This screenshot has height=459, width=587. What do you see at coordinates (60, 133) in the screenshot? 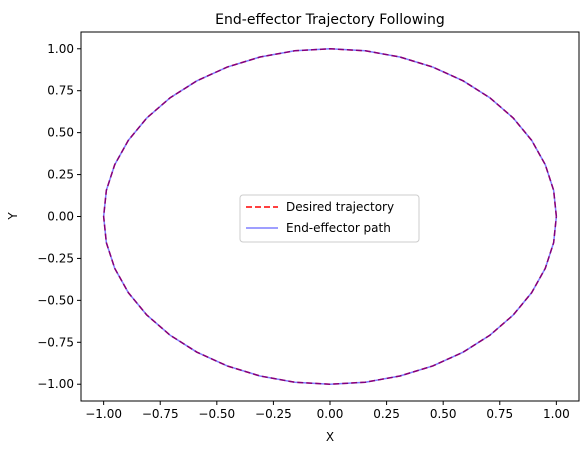
I see `y-tick-label: 0.50` at bounding box center [60, 133].